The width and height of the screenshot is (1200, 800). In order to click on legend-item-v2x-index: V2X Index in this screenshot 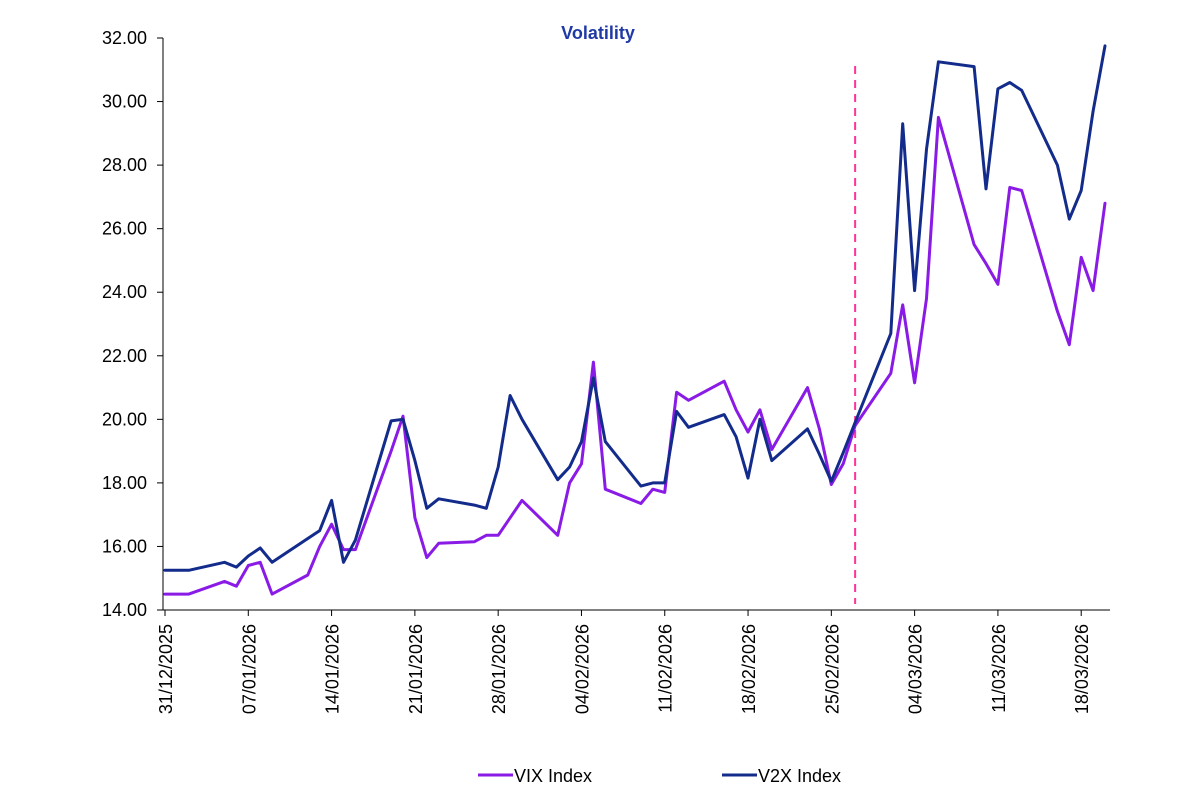, I will do `click(781, 776)`.